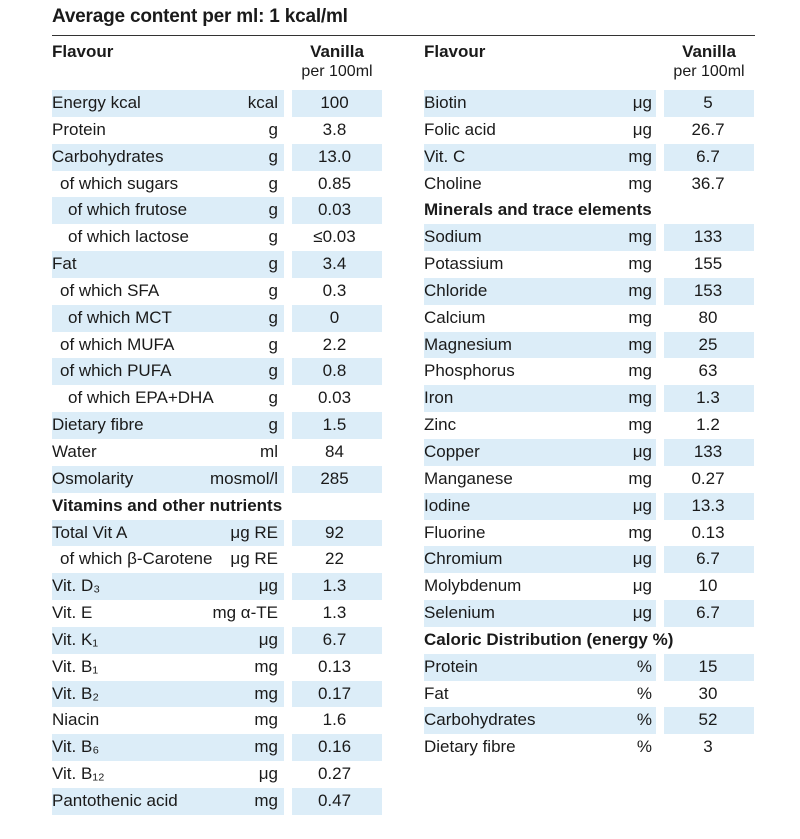 This screenshot has width=800, height=839. I want to click on table-row: Energy kcal kcal 100, so click(217, 103).